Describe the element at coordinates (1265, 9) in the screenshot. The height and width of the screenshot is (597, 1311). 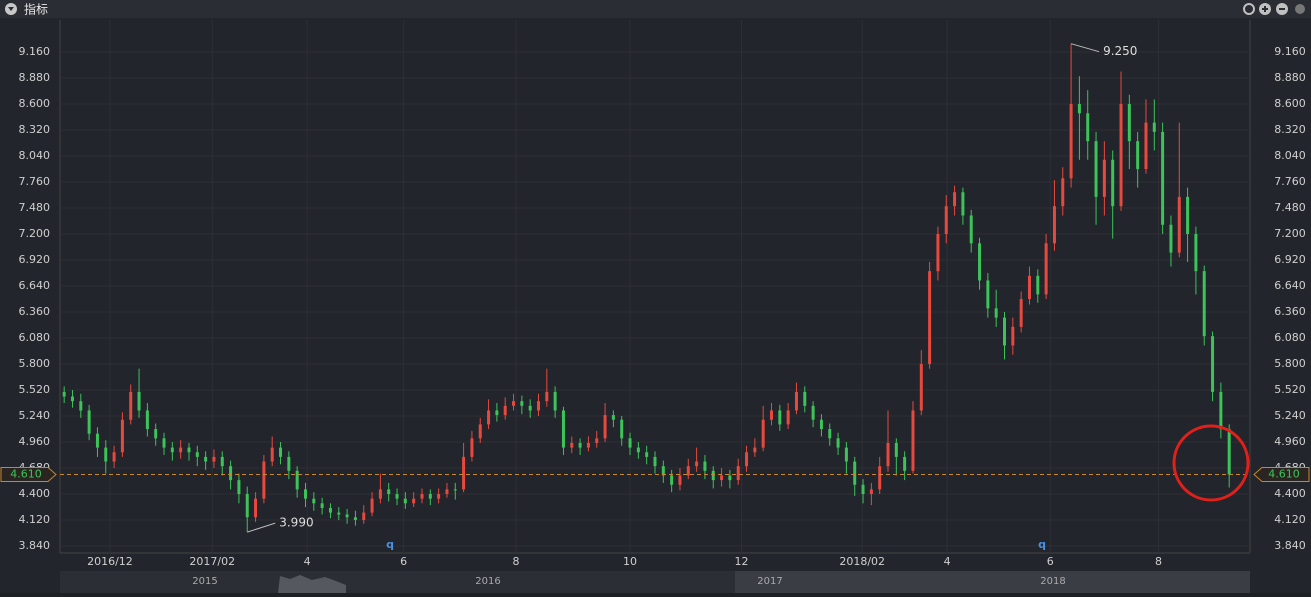
I see `zoom-in-plus` at that location.